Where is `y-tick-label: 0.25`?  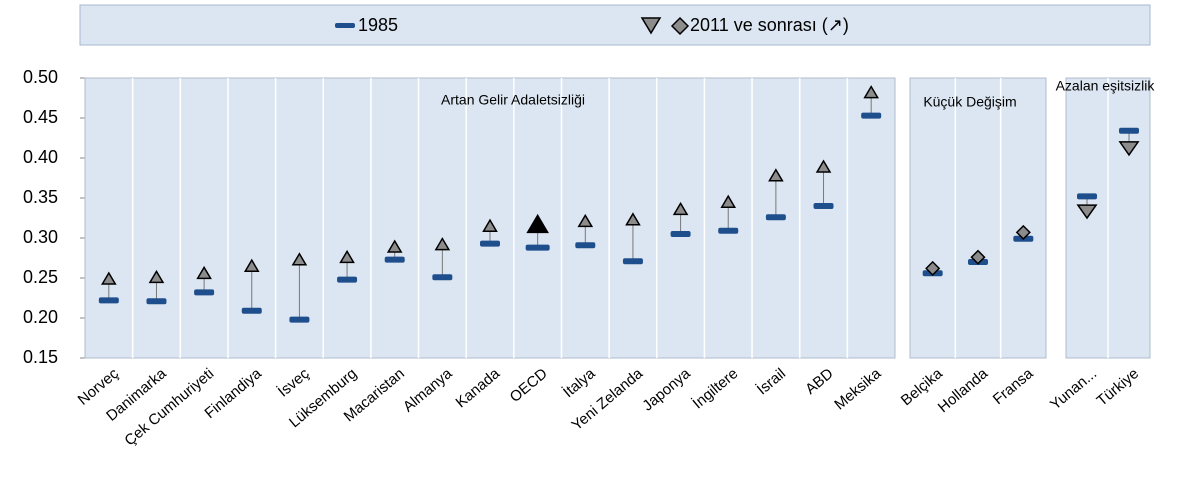
y-tick-label: 0.25 is located at coordinates (40, 277).